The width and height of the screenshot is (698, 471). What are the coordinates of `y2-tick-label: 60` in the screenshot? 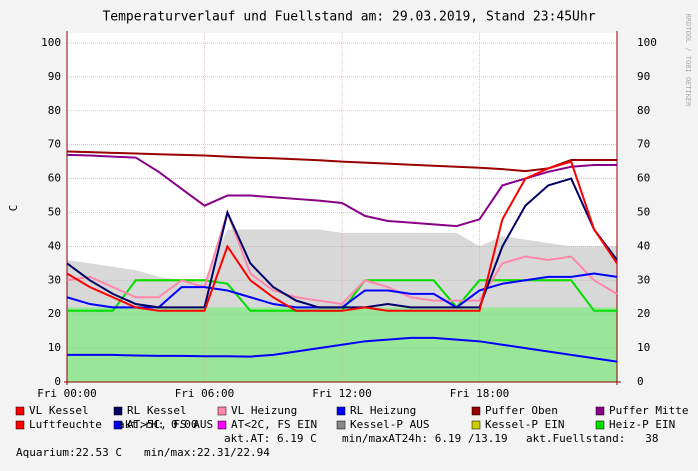 It's located at (643, 178).